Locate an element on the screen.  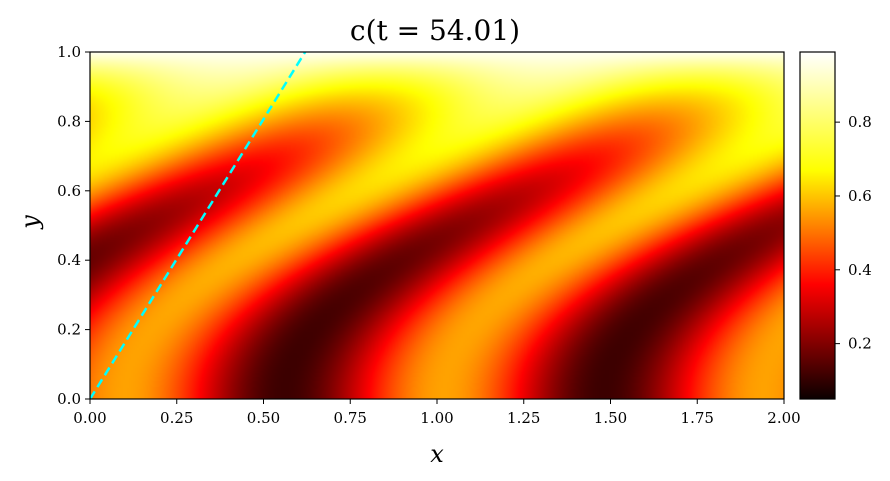
colorbar-tick-label: 0.4 is located at coordinates (860, 270).